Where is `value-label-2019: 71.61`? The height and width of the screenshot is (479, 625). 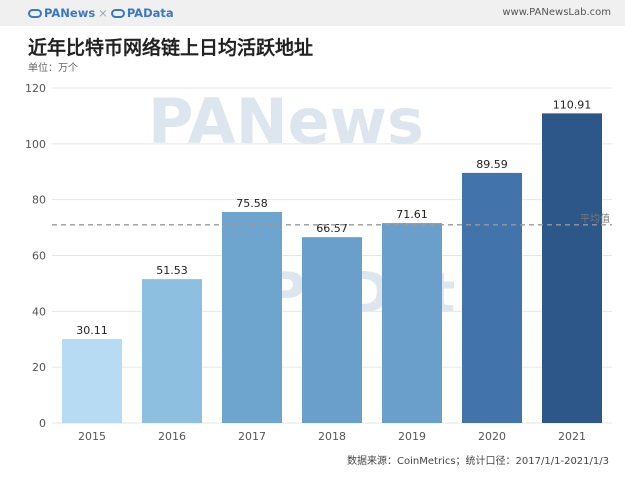 value-label-2019: 71.61 is located at coordinates (412, 214).